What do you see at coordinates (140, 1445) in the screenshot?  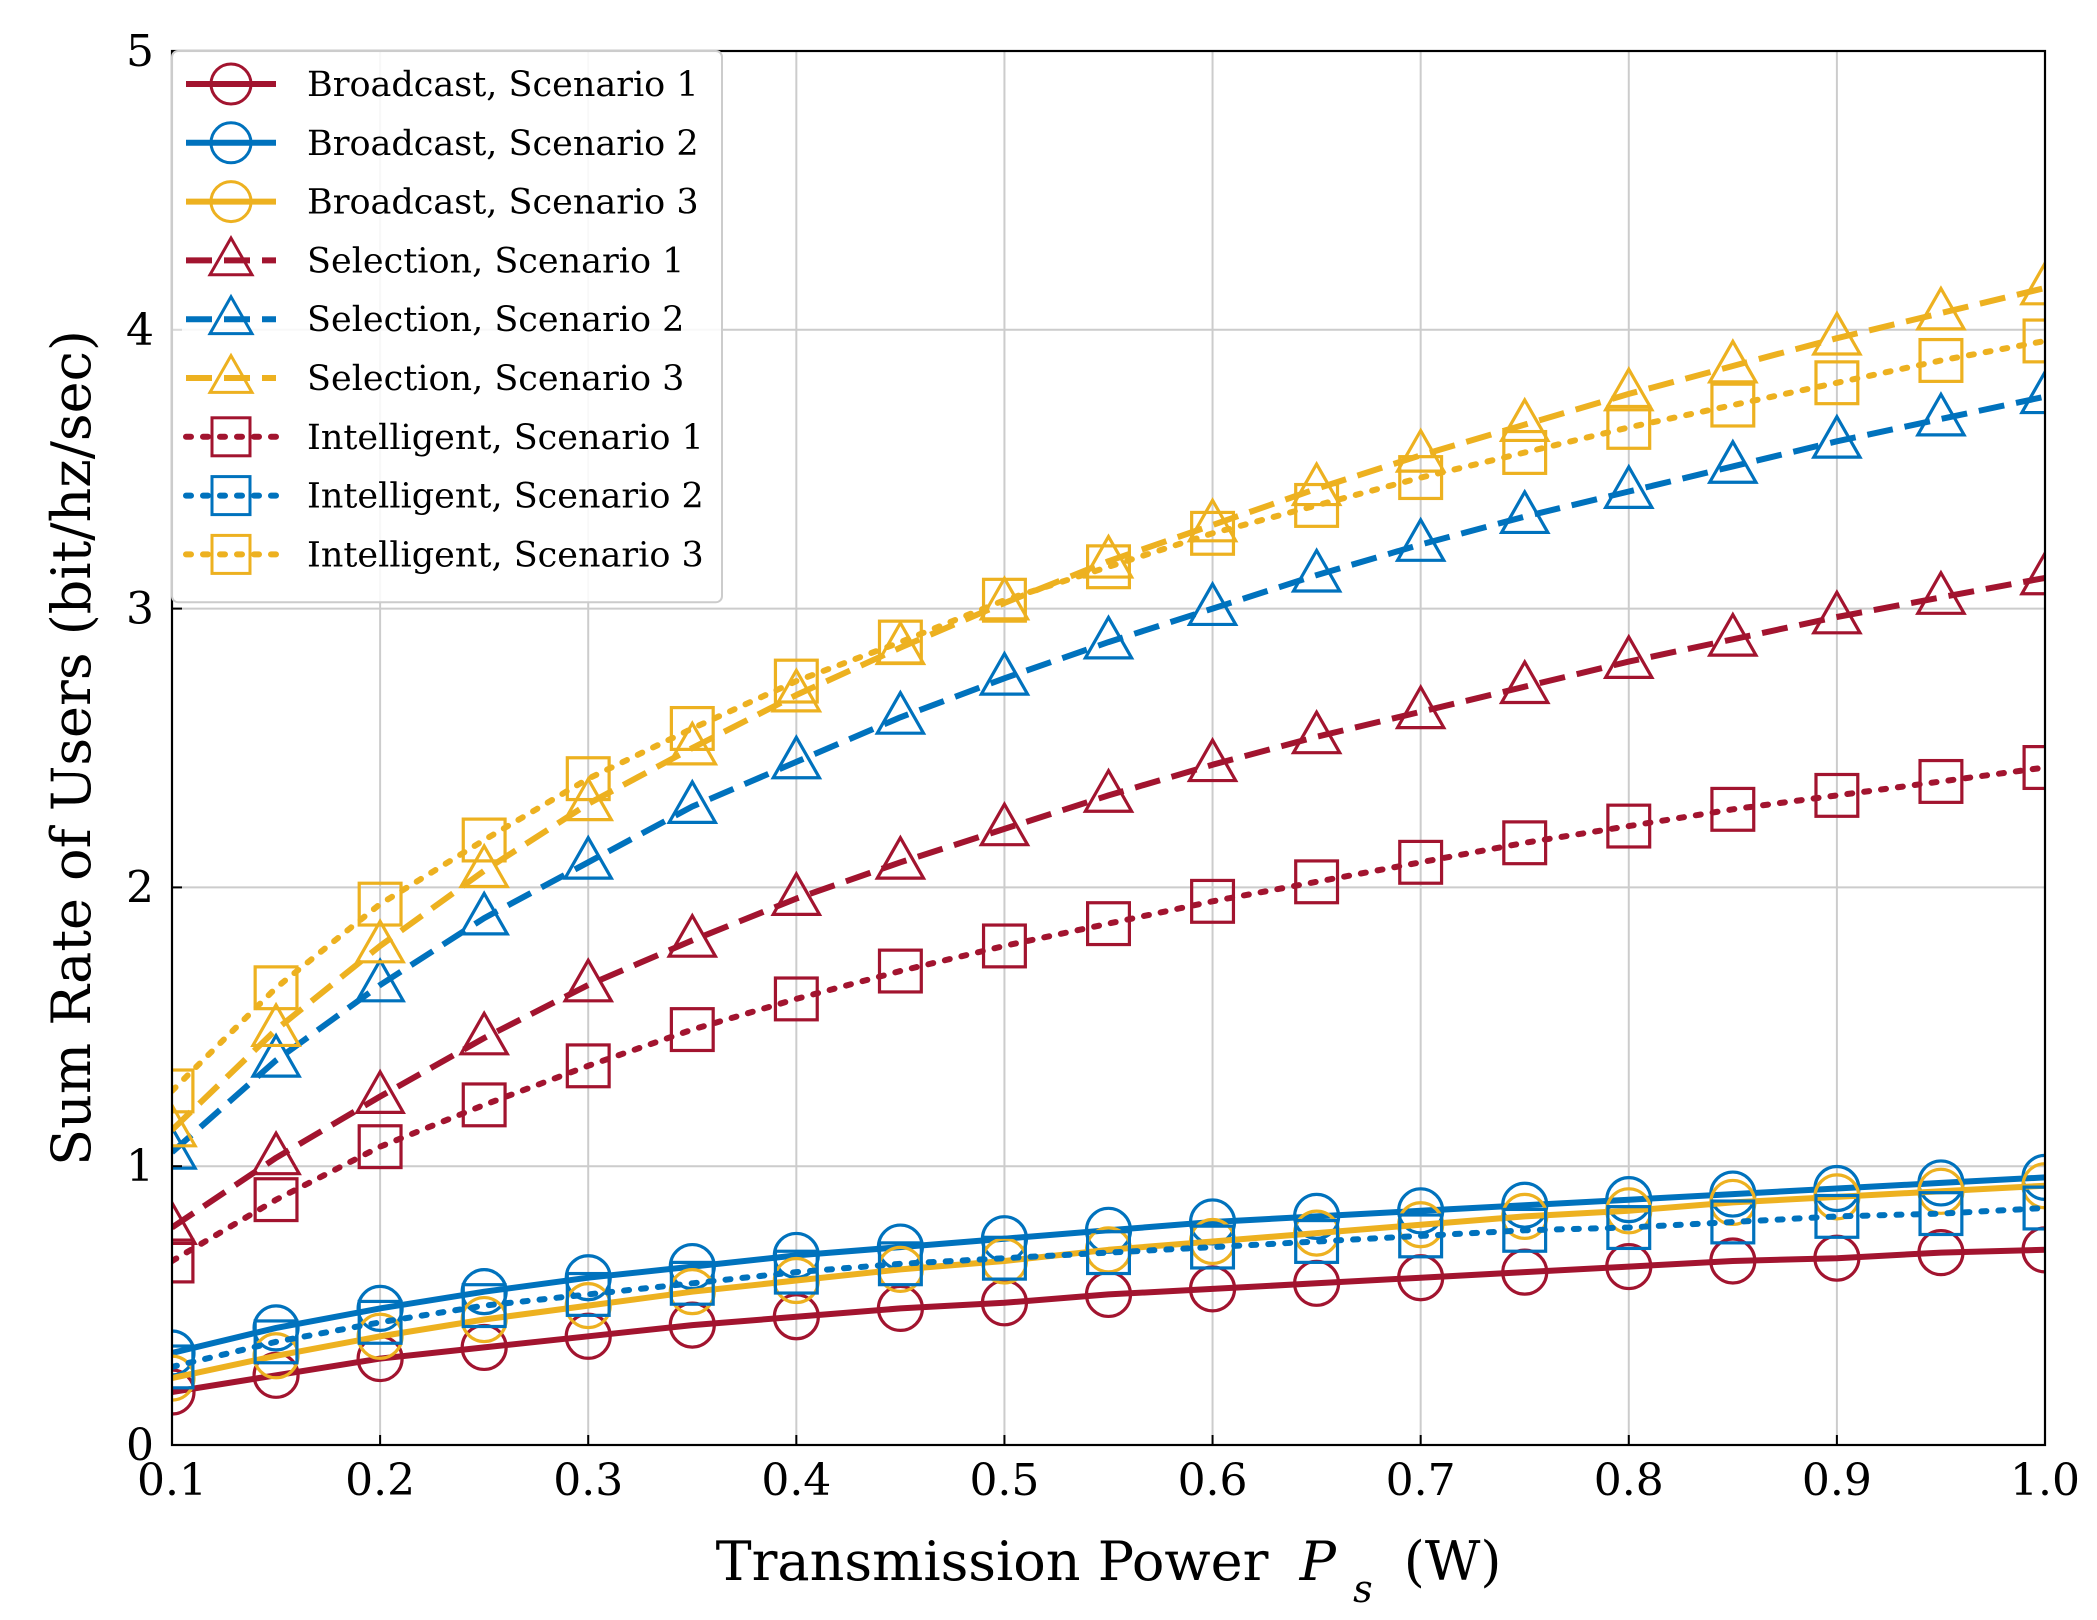 I see `y-tick-label: 0` at bounding box center [140, 1445].